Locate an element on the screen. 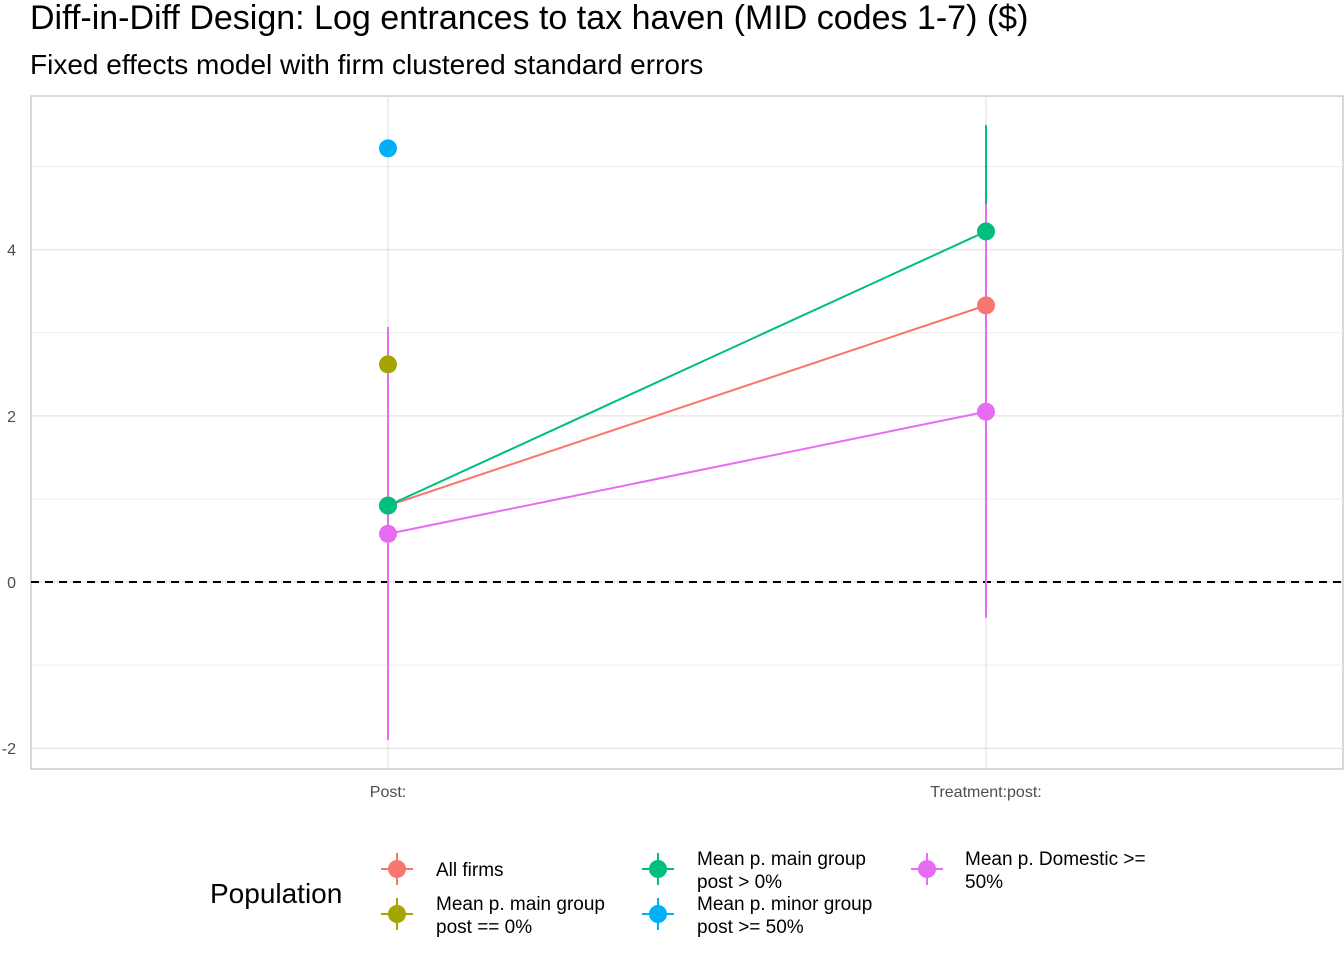 Image resolution: width=1344 pixels, height=960 pixels. legend-title: Population is located at coordinates (276, 893).